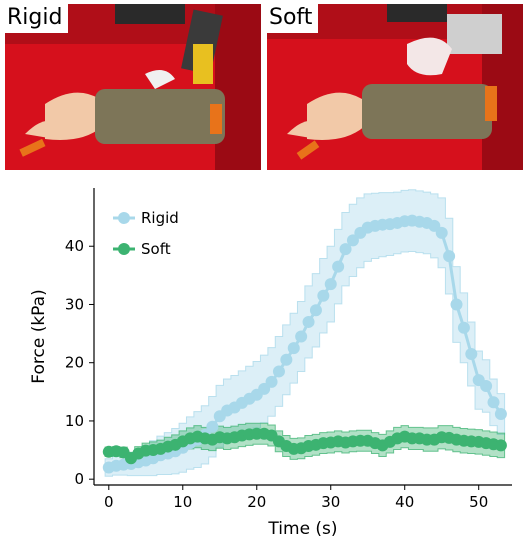  What do you see at coordinates (124, 249) in the screenshot?
I see `legend-soft-marker` at bounding box center [124, 249].